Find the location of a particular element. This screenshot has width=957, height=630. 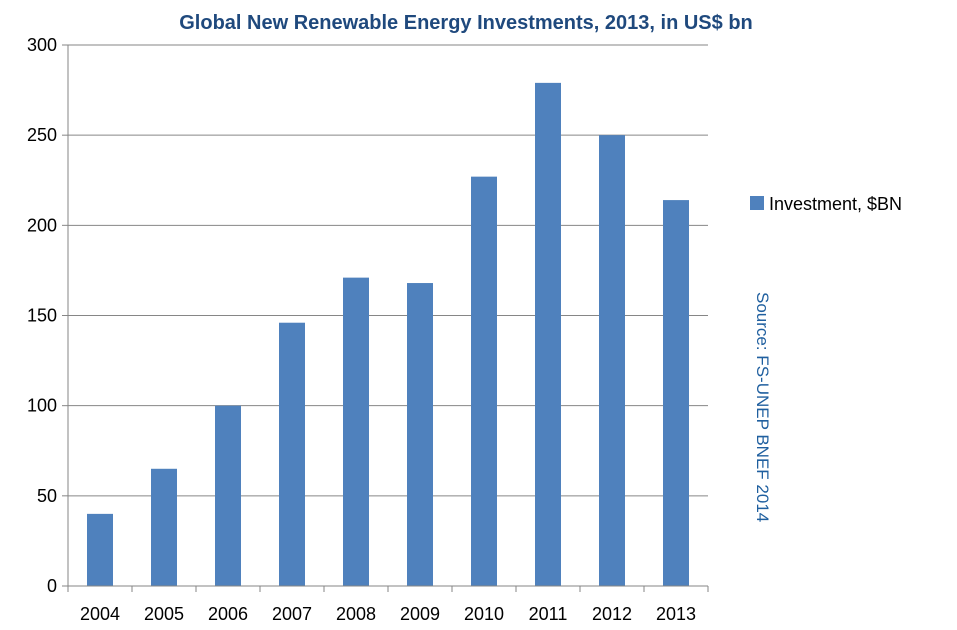

x-tick-label: 2012 is located at coordinates (612, 614).